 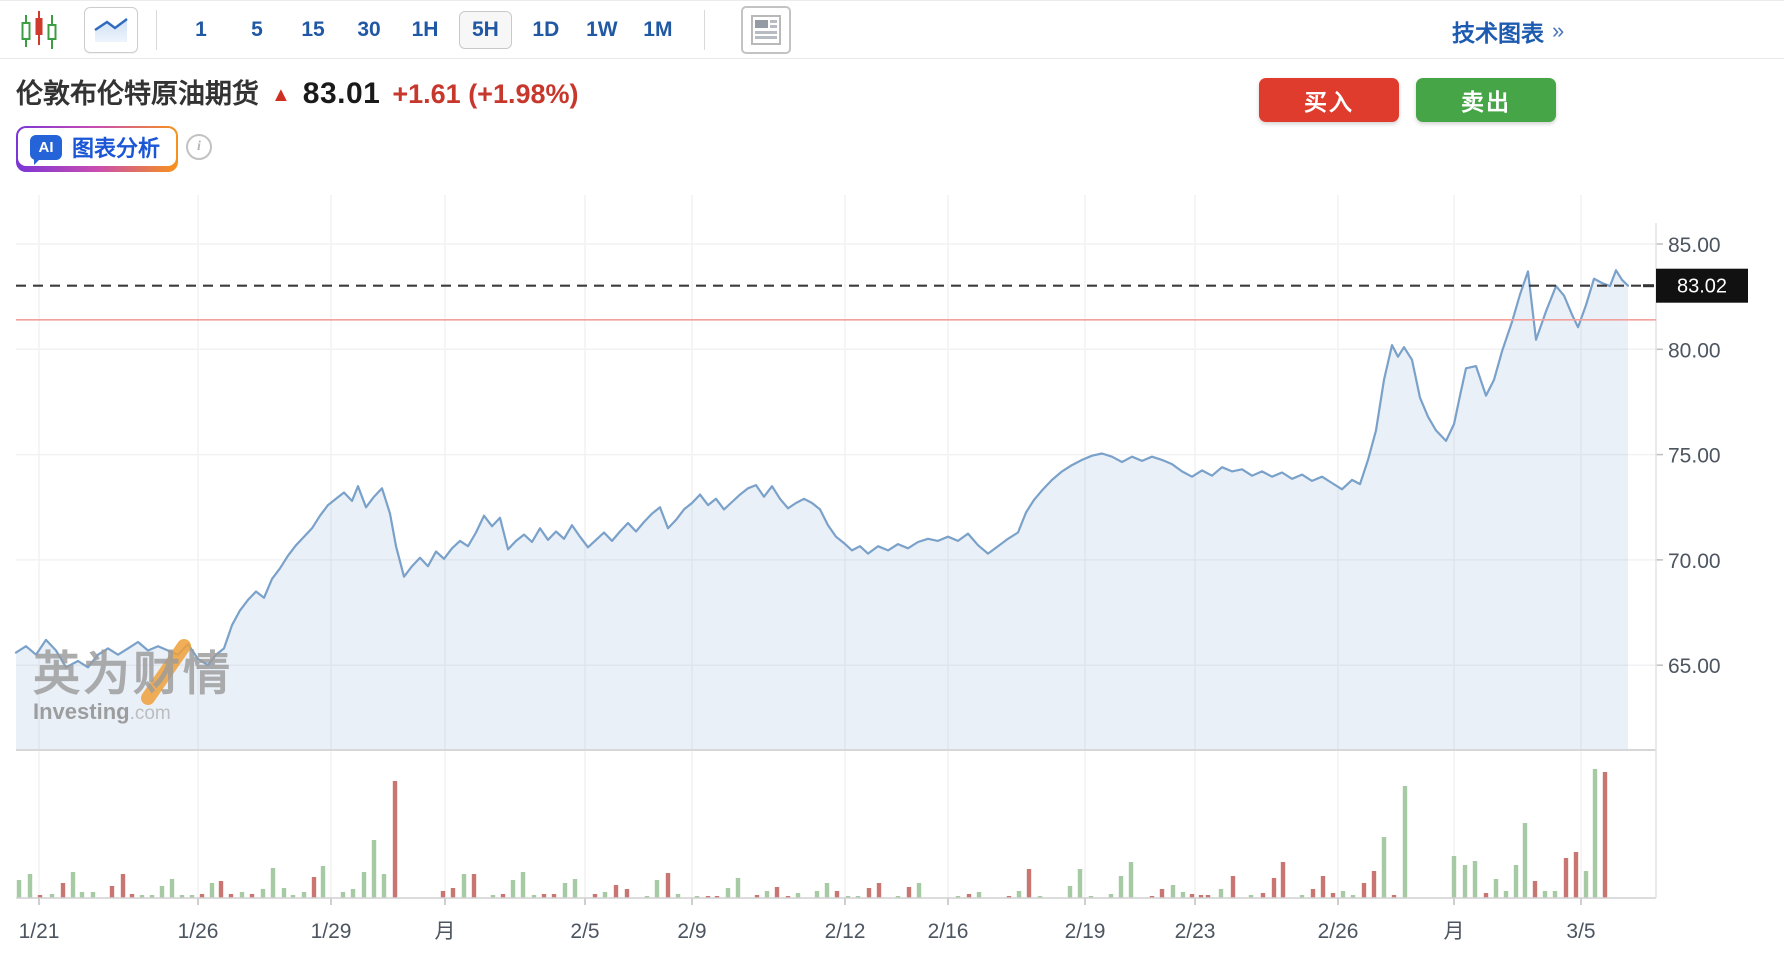 I want to click on candlestick-icon, so click(x=39, y=29).